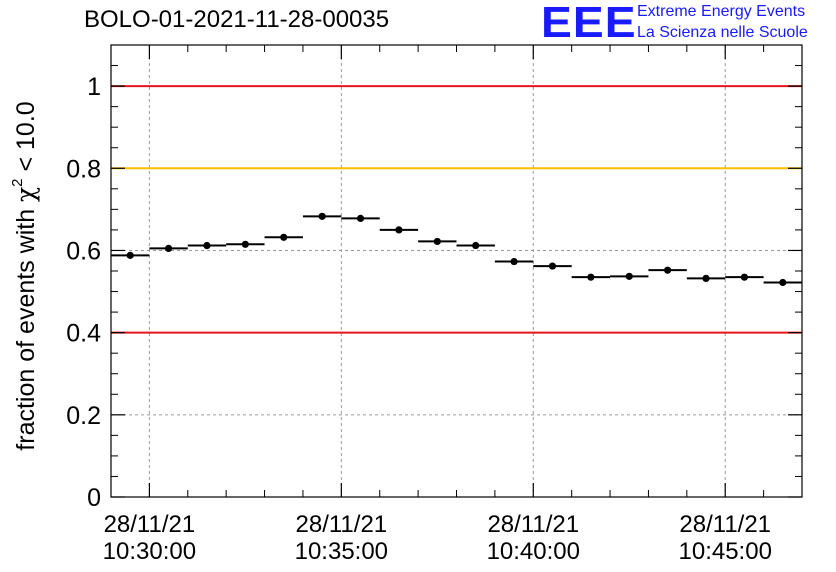 The width and height of the screenshot is (836, 572). What do you see at coordinates (26, 139) in the screenshot?
I see `y-axis-label-tail: < 10.0` at bounding box center [26, 139].